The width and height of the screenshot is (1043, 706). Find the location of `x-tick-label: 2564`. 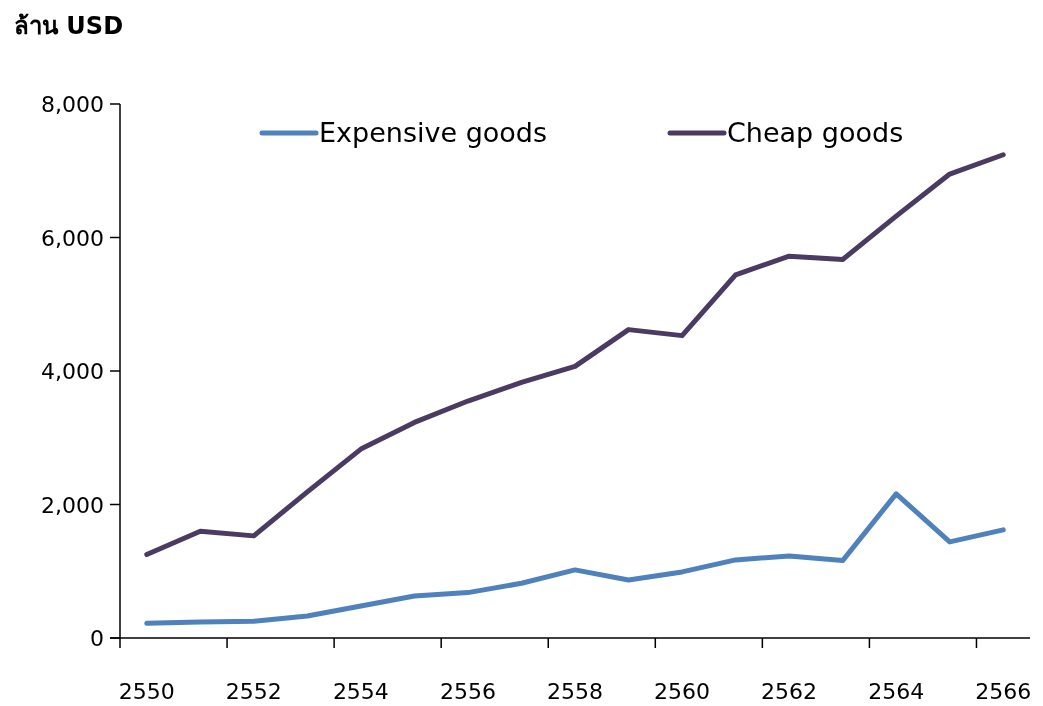

x-tick-label: 2564 is located at coordinates (896, 691).